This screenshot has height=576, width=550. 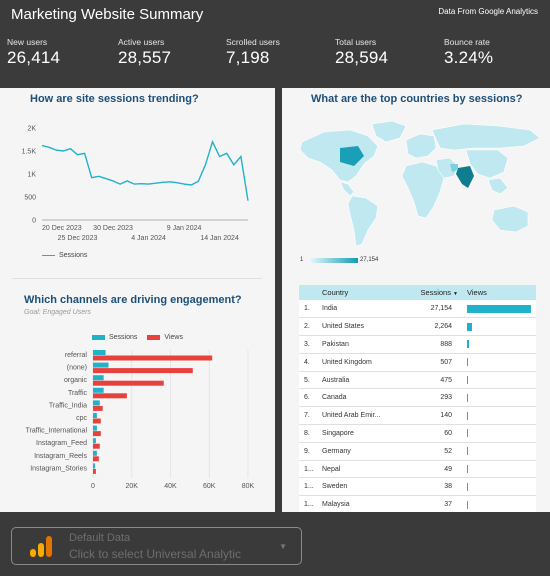 I want to click on united-states-shape, so click(x=352, y=156).